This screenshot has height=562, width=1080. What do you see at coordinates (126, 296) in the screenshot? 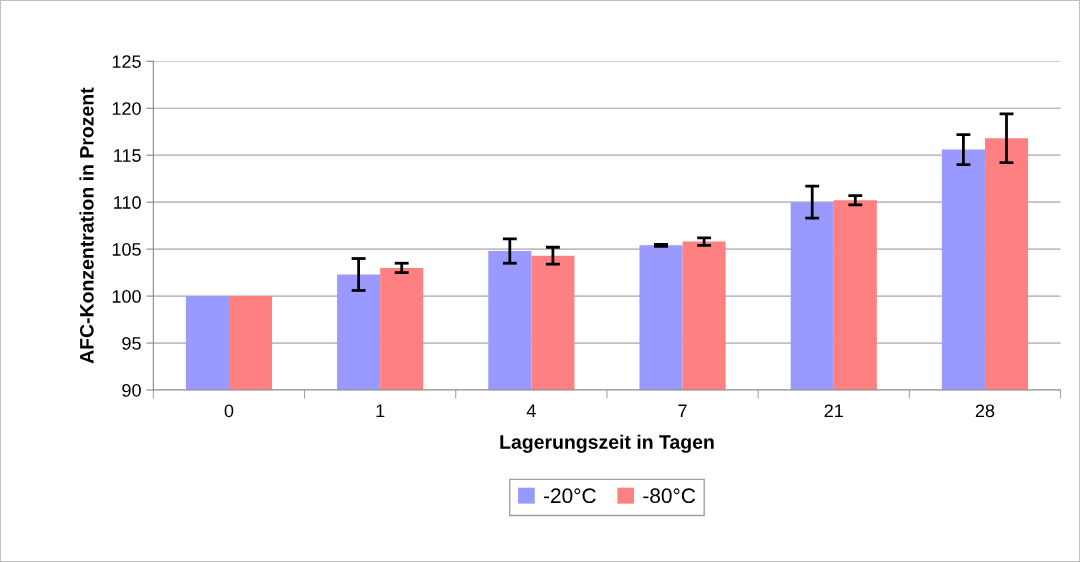
I see `y-tick-label: 100` at bounding box center [126, 296].